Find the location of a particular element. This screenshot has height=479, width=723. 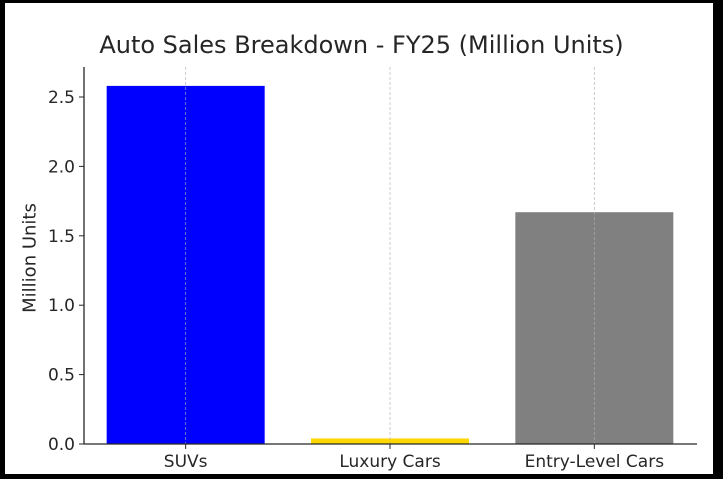

y-tick-label: 2.0 is located at coordinates (61, 167).